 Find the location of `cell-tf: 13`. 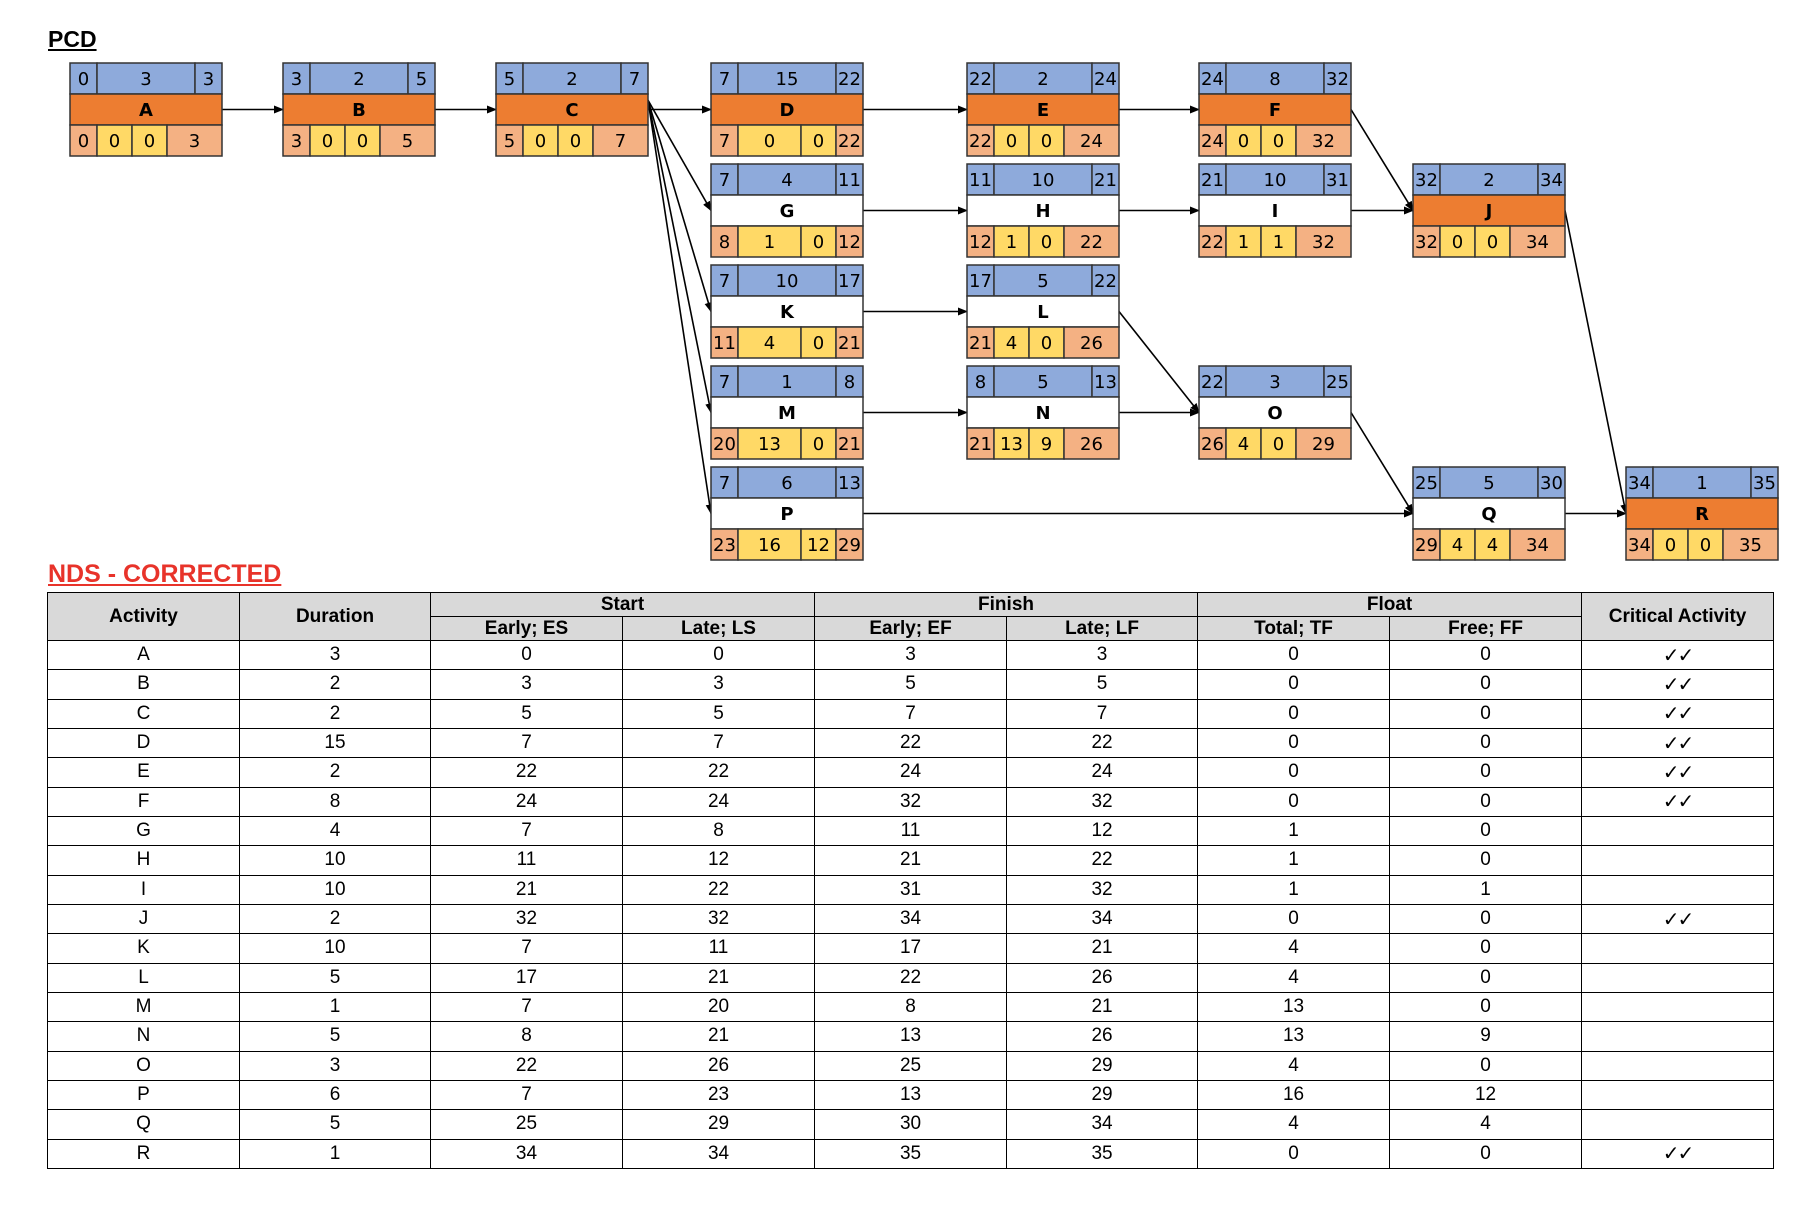

cell-tf: 13 is located at coordinates (1294, 1036).